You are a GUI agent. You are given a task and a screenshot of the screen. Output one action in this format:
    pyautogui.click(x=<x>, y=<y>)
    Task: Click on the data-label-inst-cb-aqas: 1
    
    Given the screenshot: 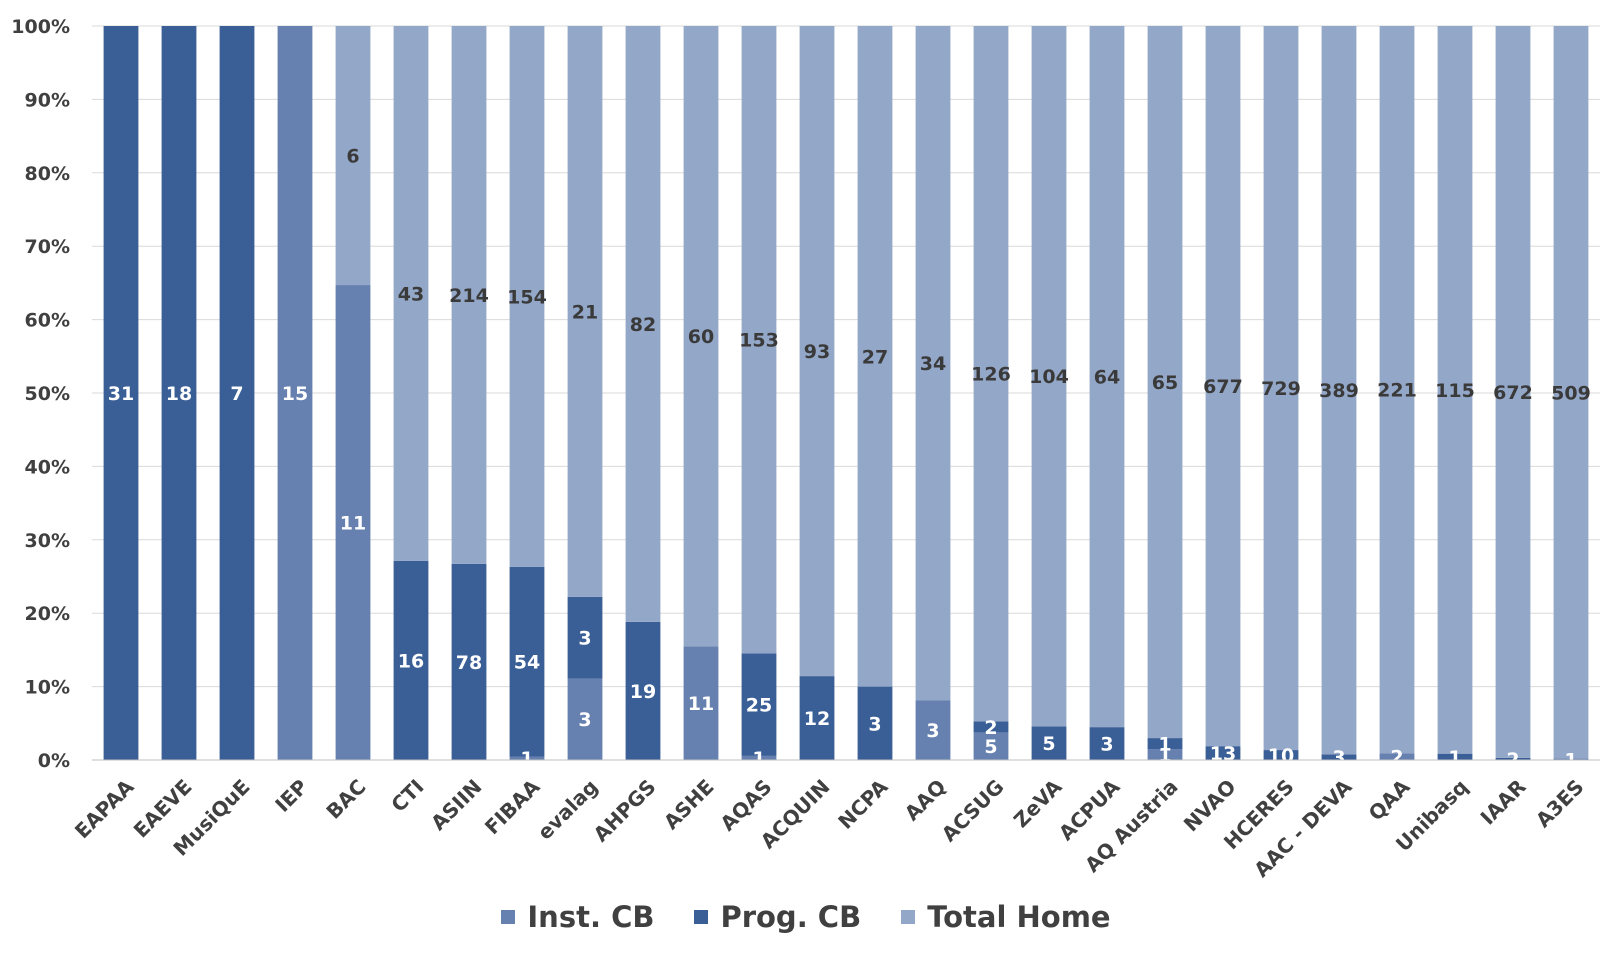 What is the action you would take?
    pyautogui.click(x=758, y=759)
    